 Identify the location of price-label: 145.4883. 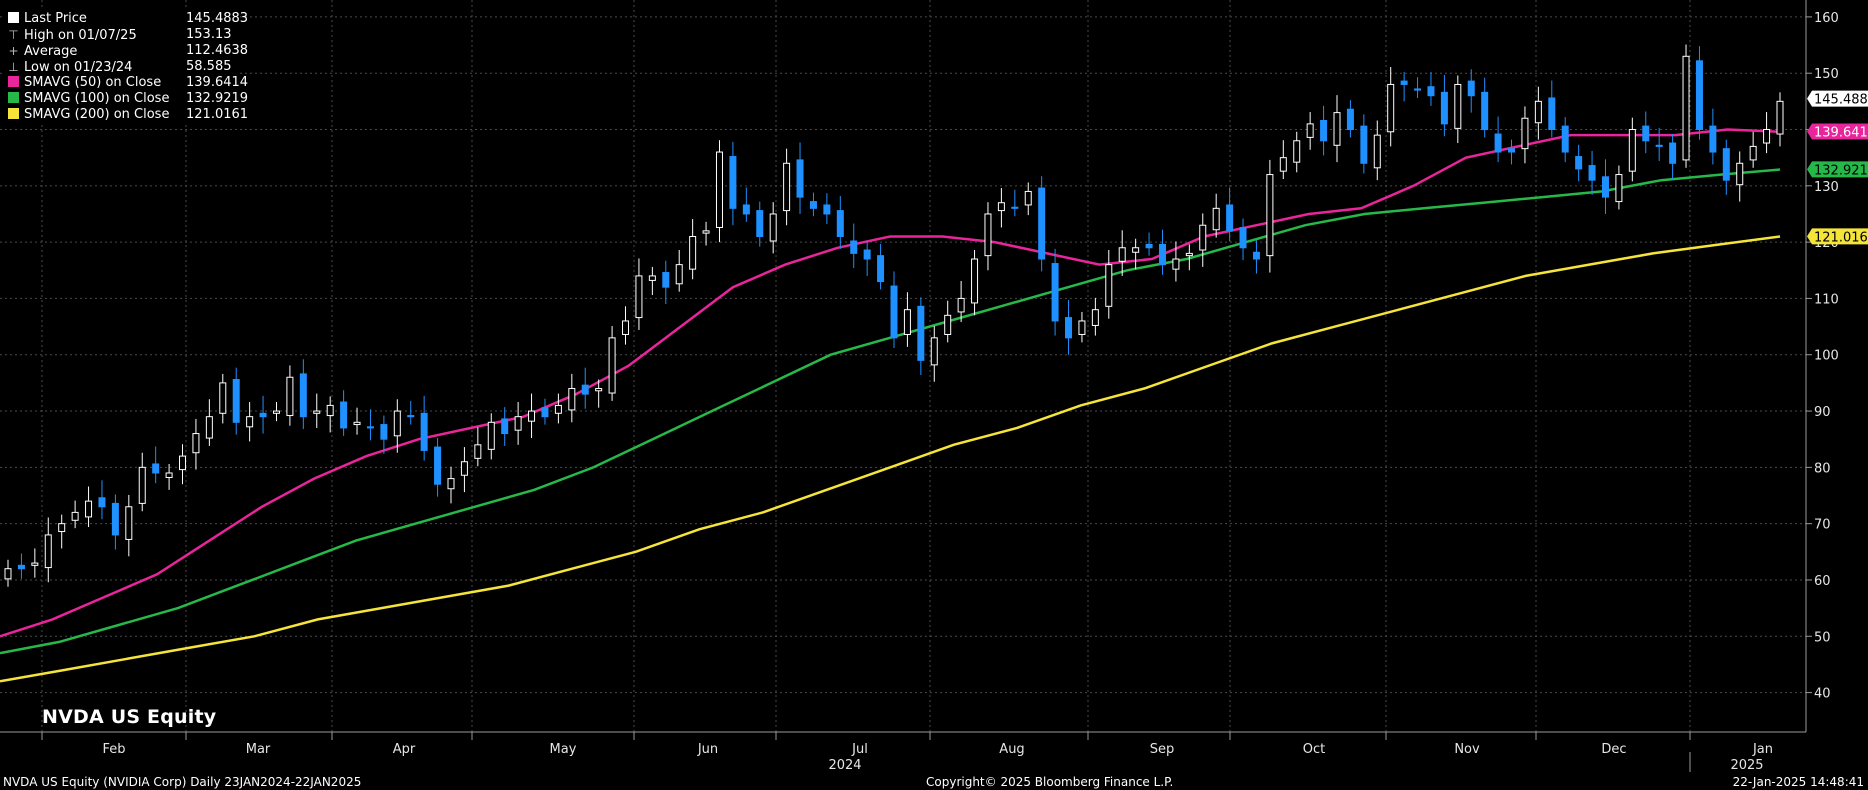
(1837, 99).